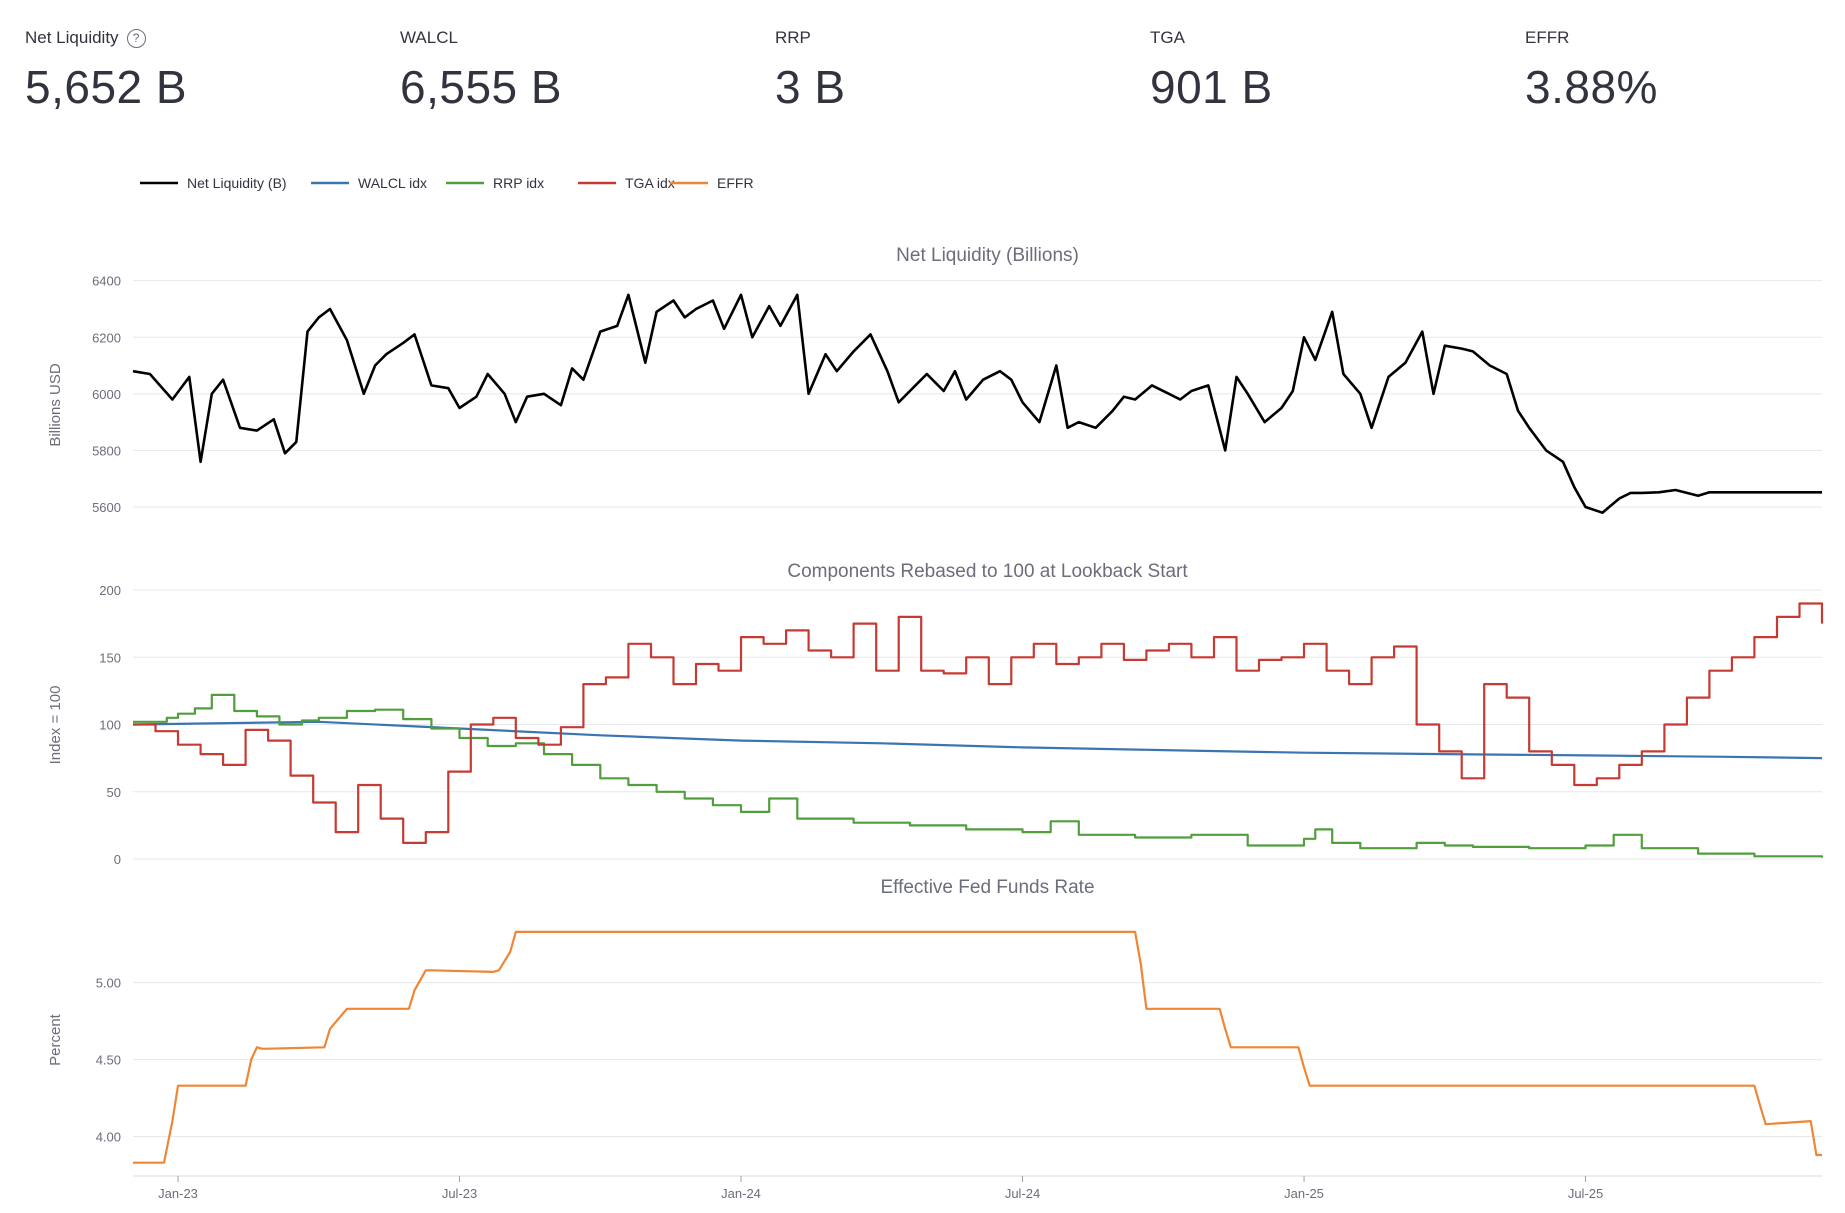  What do you see at coordinates (1585, 1193) in the screenshot?
I see `x-tick-label: Jul-25` at bounding box center [1585, 1193].